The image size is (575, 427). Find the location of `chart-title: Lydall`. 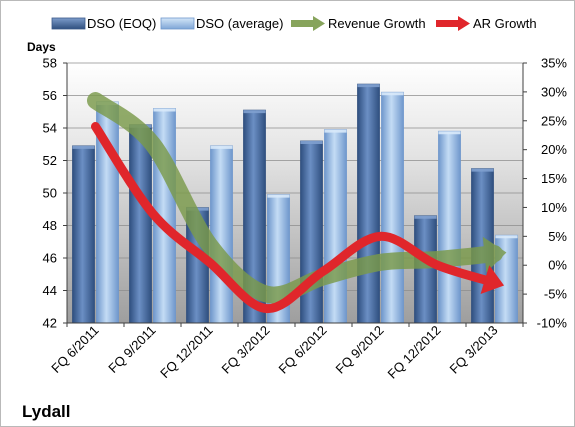

chart-title: Lydall is located at coordinates (46, 411).